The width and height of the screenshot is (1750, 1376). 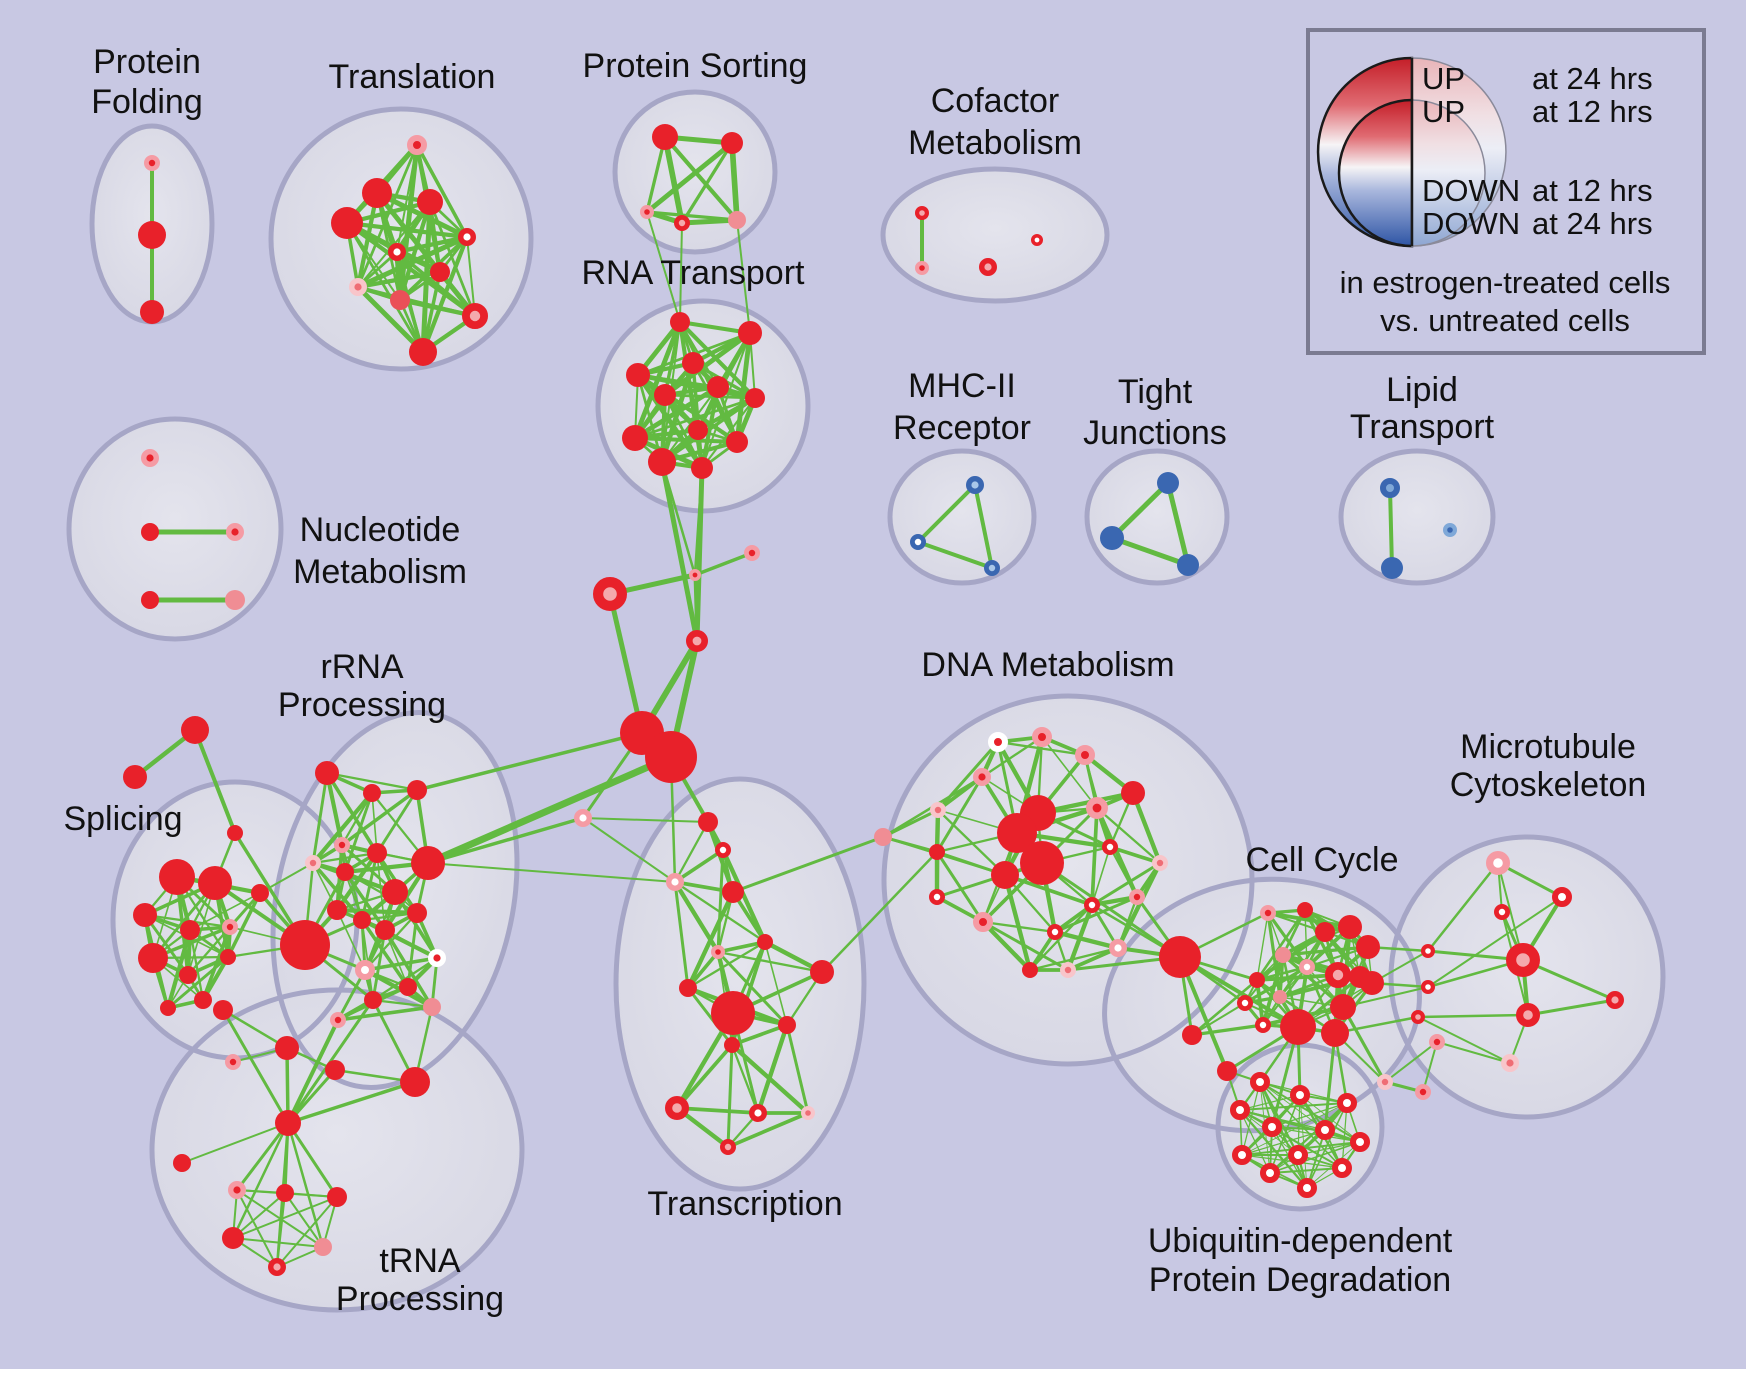 I want to click on cluster-label-splicing: Splicing, so click(x=122, y=819).